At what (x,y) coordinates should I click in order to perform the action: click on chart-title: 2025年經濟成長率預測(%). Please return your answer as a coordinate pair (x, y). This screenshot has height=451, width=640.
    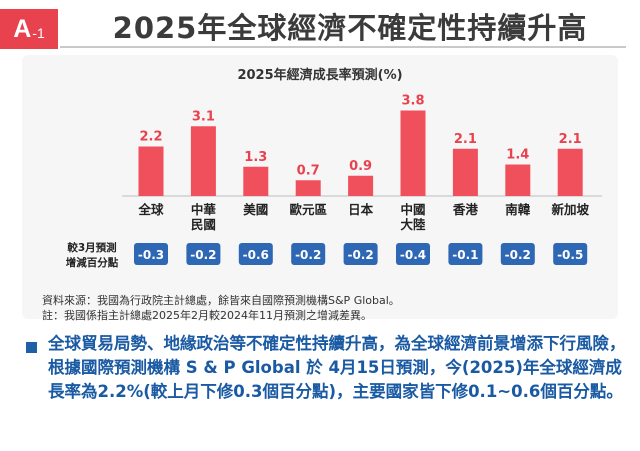
    Looking at the image, I should click on (319, 75).